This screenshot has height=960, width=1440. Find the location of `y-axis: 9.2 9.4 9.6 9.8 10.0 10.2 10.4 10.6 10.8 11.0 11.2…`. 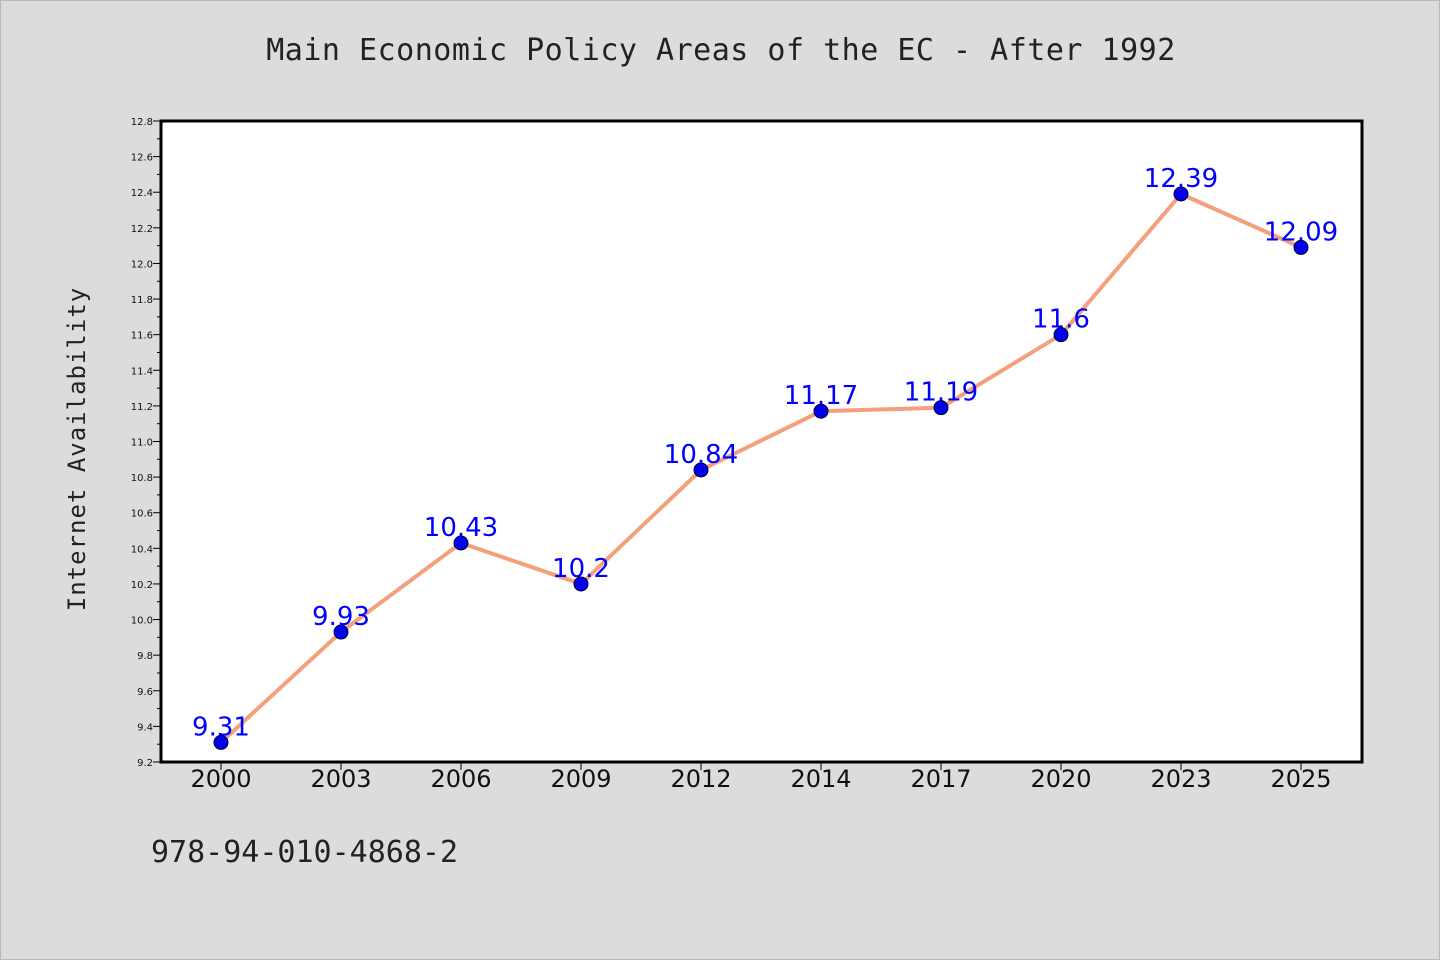

y-axis: 9.2 9.4 9.6 9.8 10.0 10.2 10.4 10.6 10.8 11.0 11.2… is located at coordinates (146, 443).